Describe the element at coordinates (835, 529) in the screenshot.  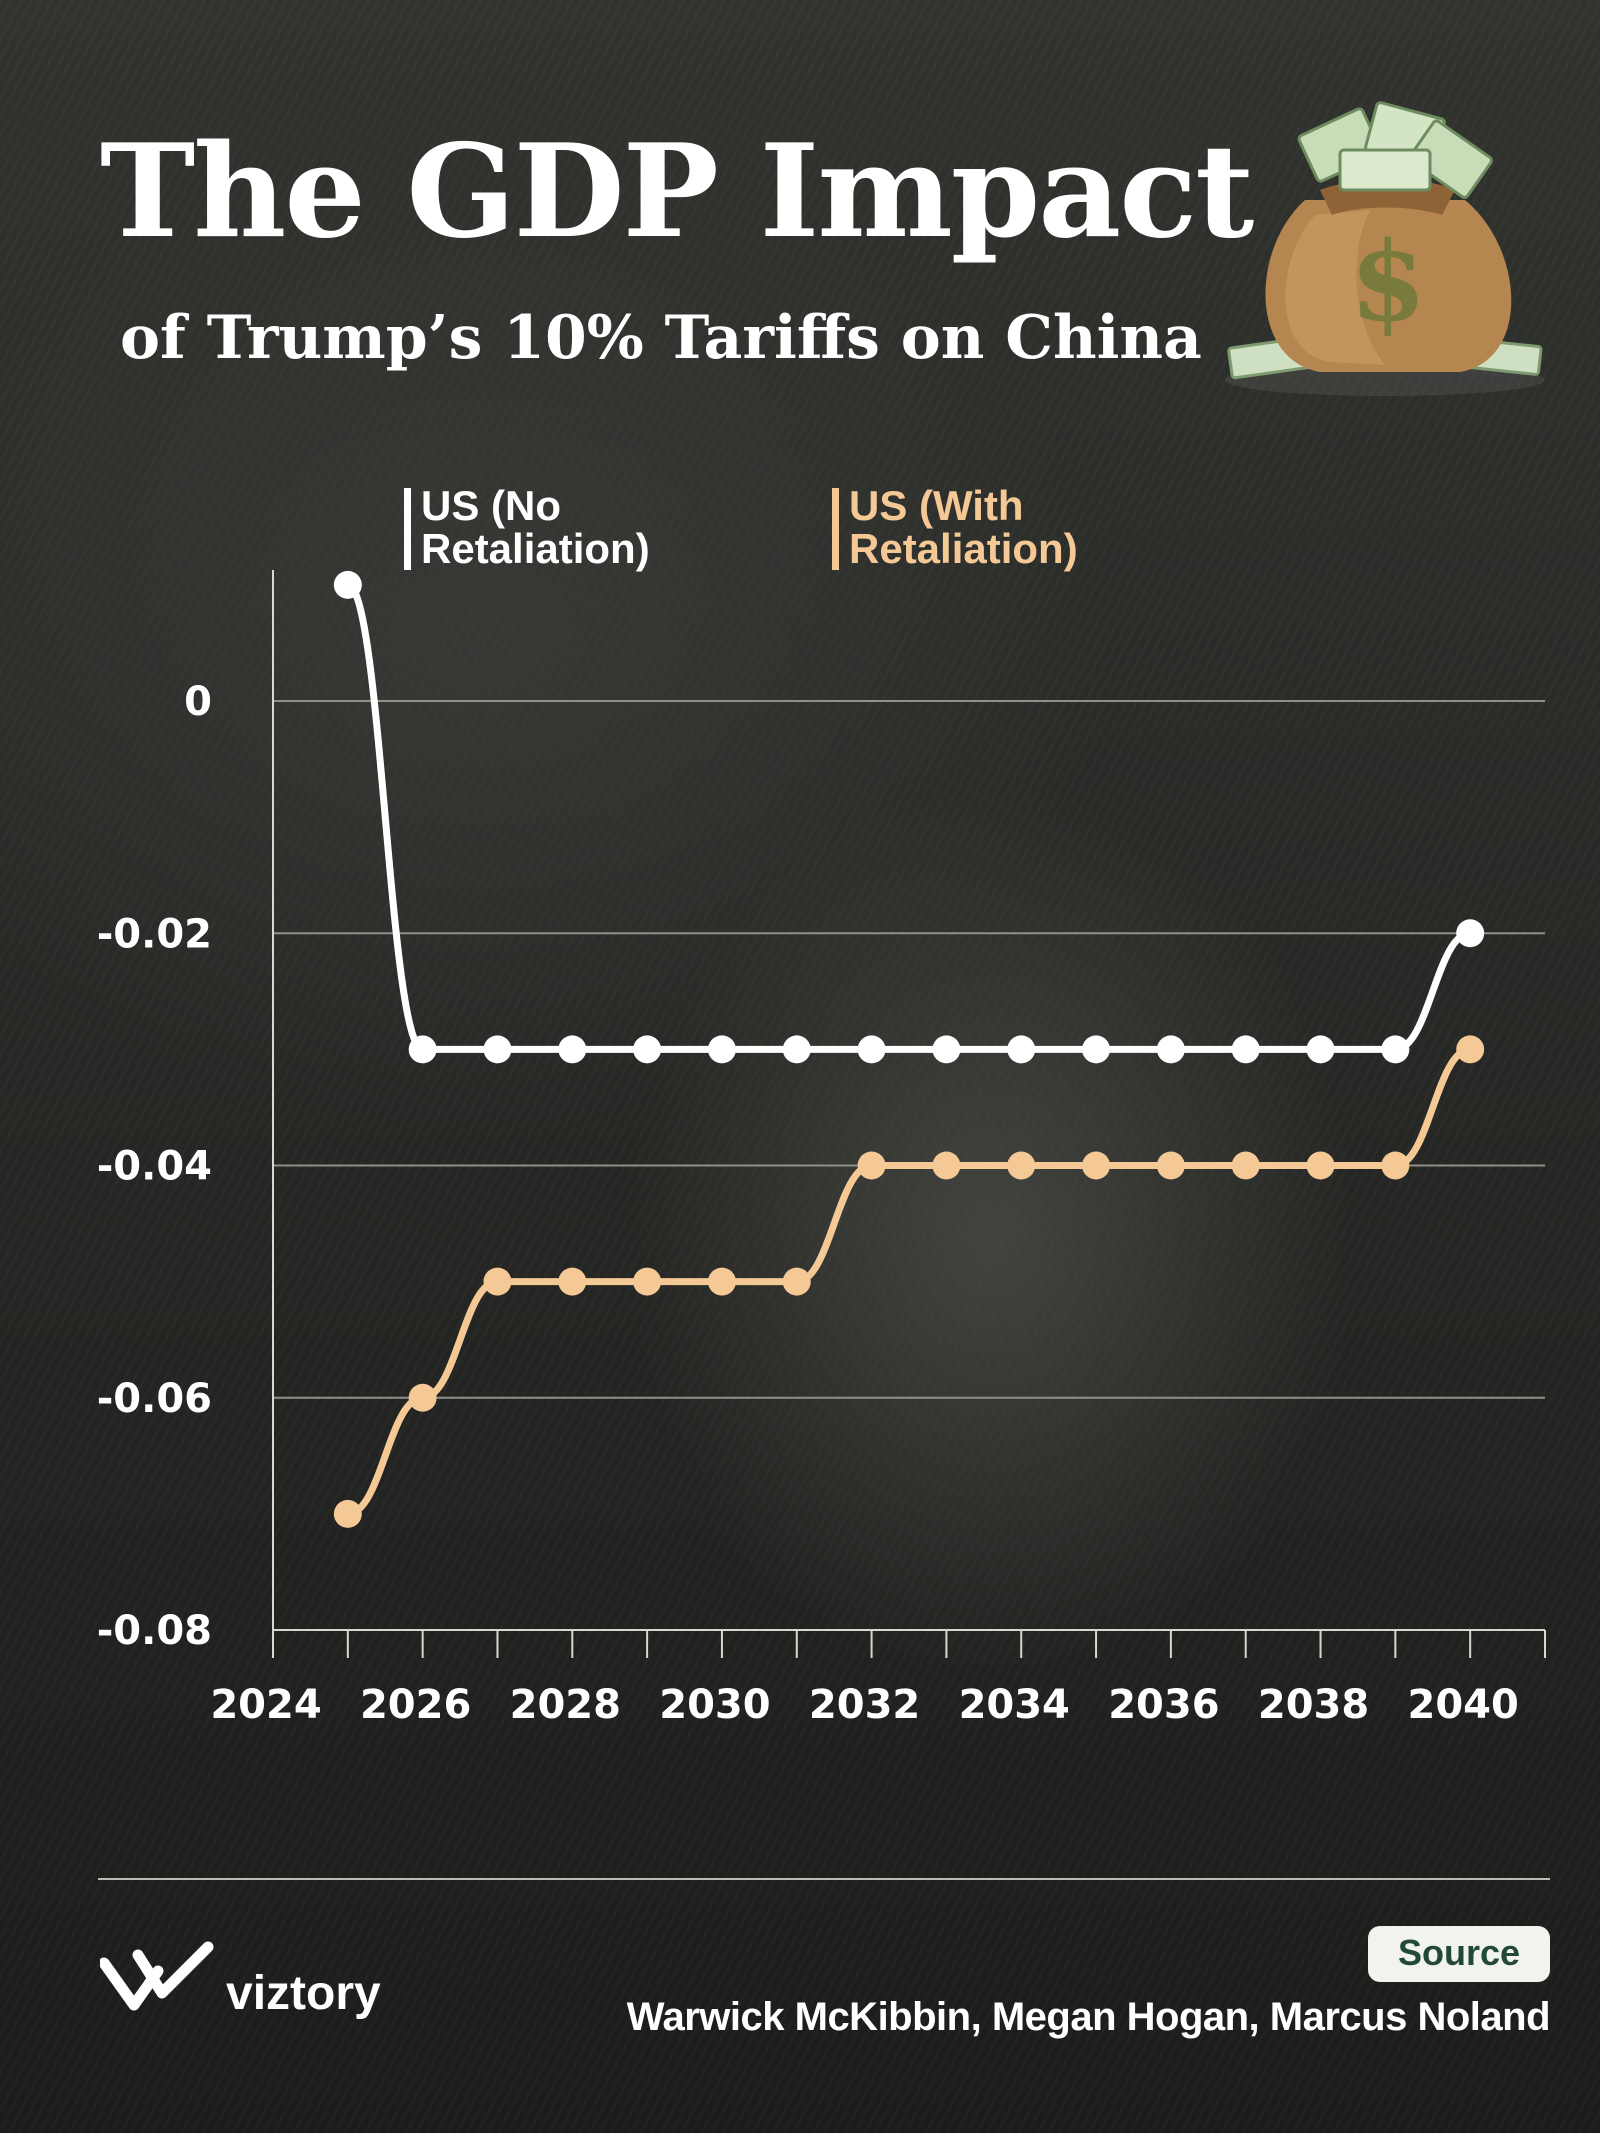
I see `legend-swatch-with-retaliation` at that location.